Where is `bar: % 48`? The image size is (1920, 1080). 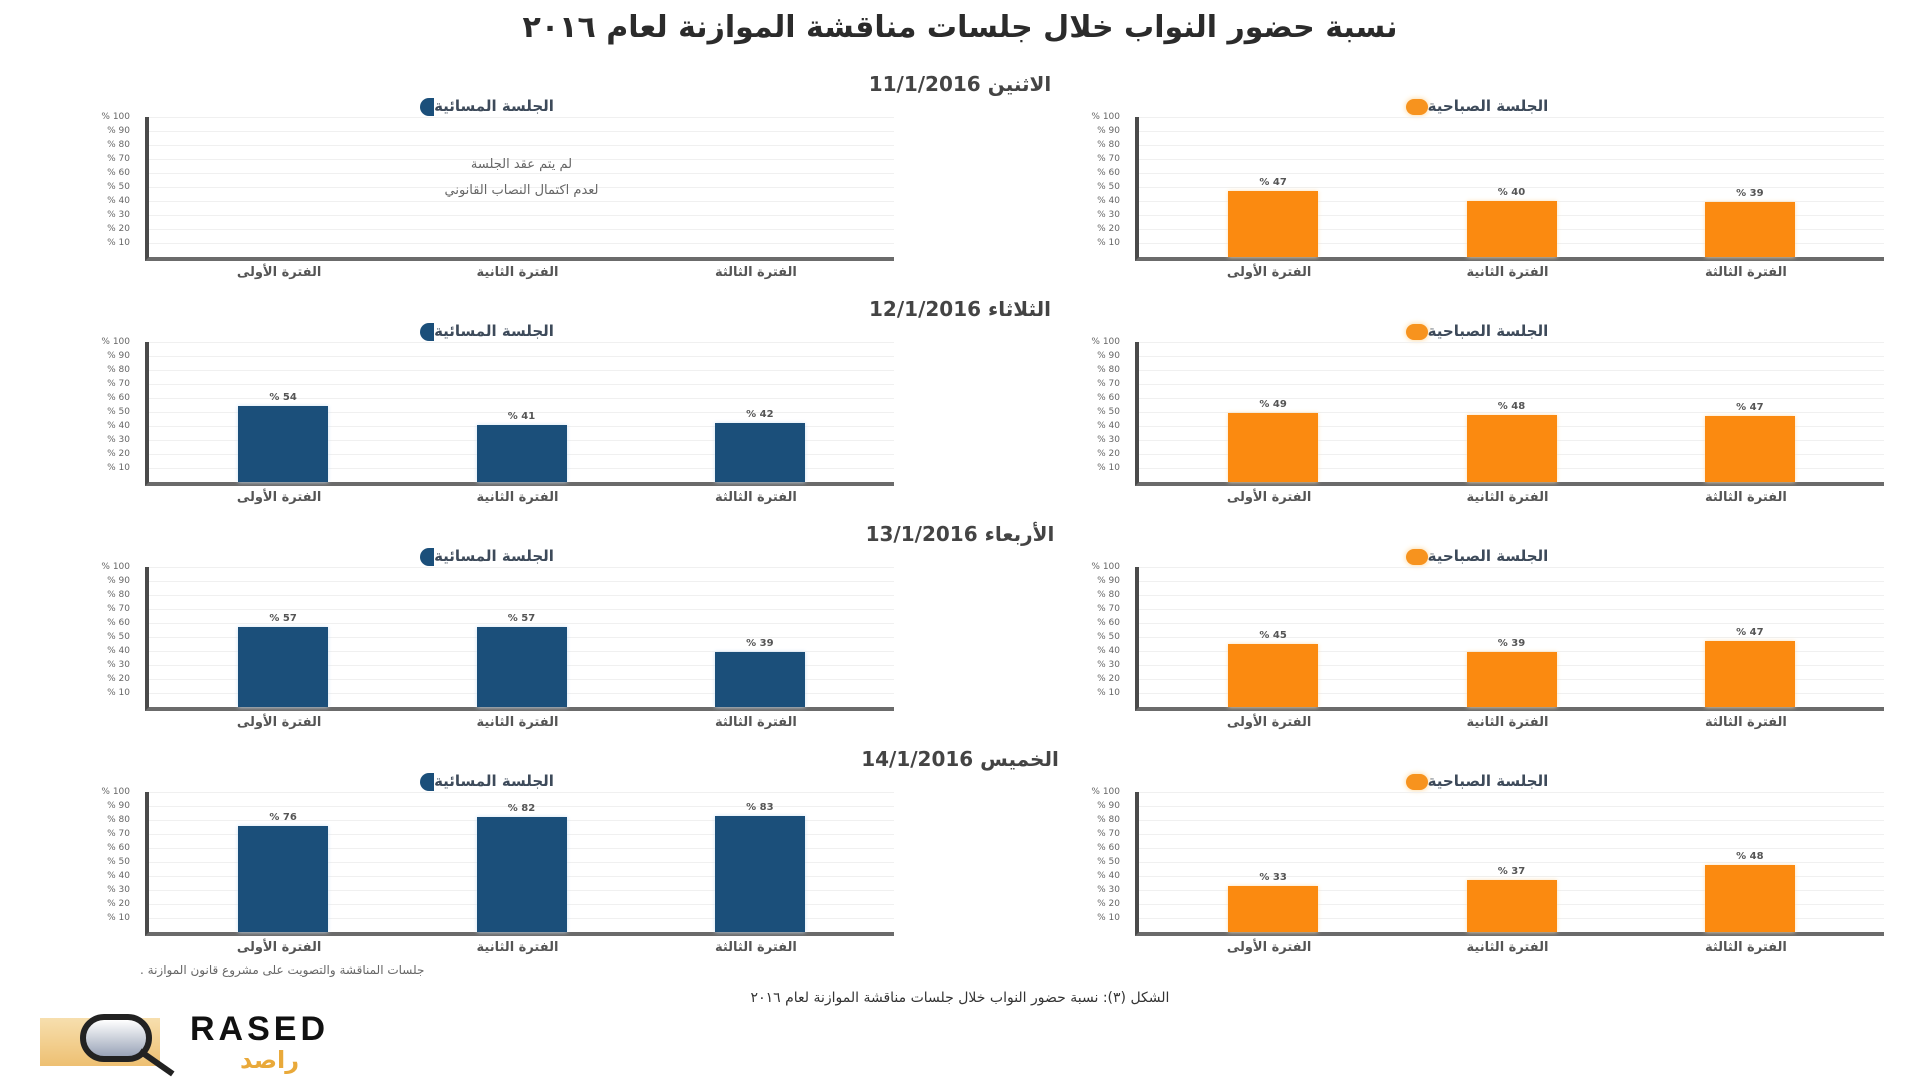
bar: % 48 is located at coordinates (1511, 441).